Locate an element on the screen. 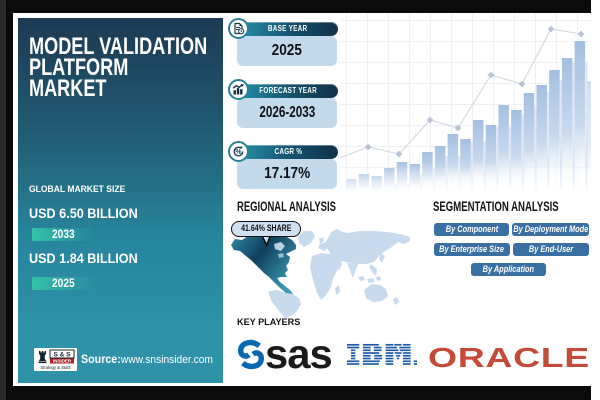 Image resolution: width=600 pixels, height=400 pixels. svg-text: INSIDER is located at coordinates (62, 361).